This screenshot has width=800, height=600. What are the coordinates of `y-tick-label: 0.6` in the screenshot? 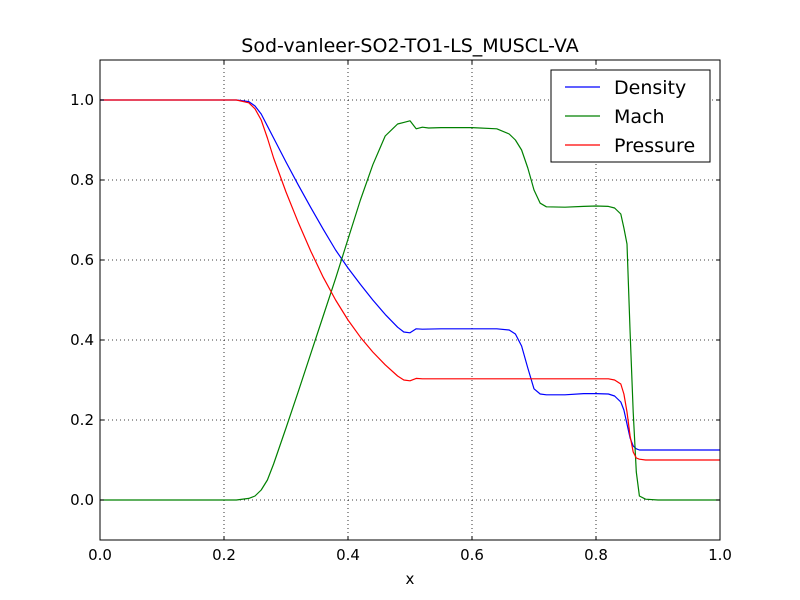 It's located at (82, 260).